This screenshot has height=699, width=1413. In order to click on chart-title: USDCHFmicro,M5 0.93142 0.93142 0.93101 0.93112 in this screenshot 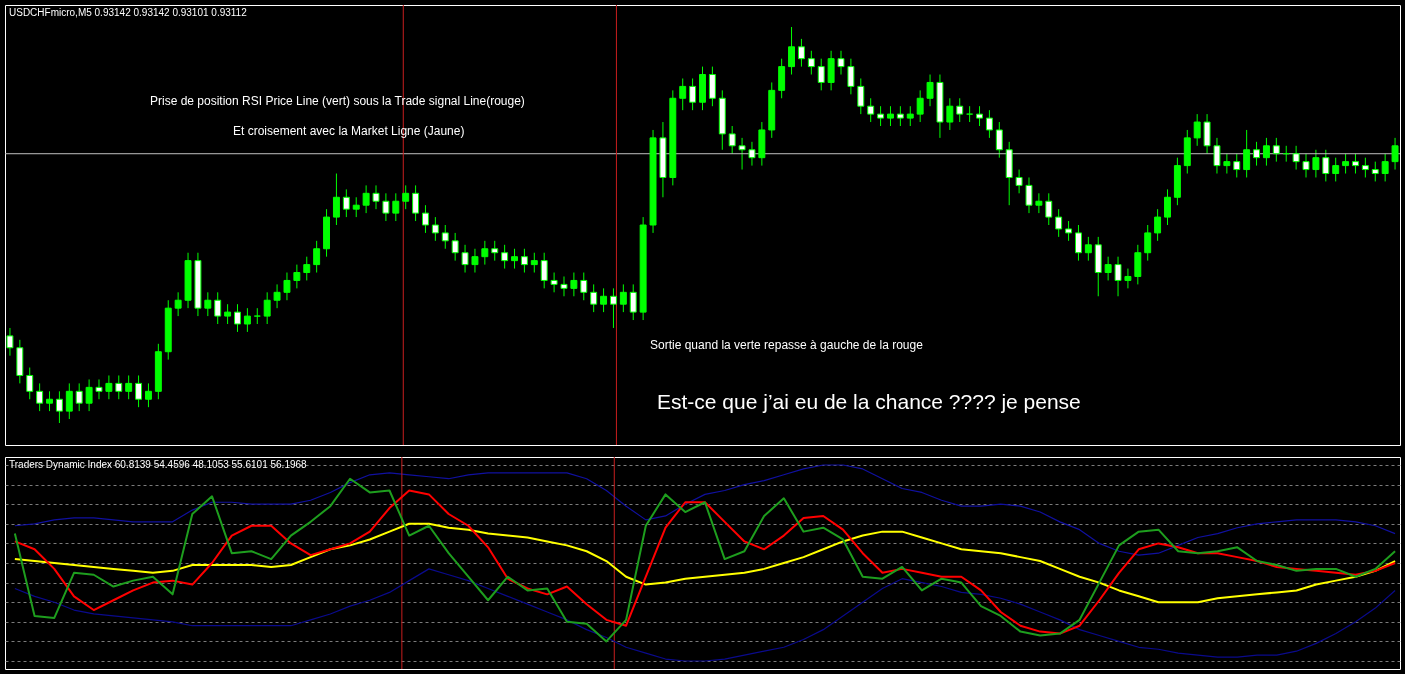, I will do `click(128, 12)`.